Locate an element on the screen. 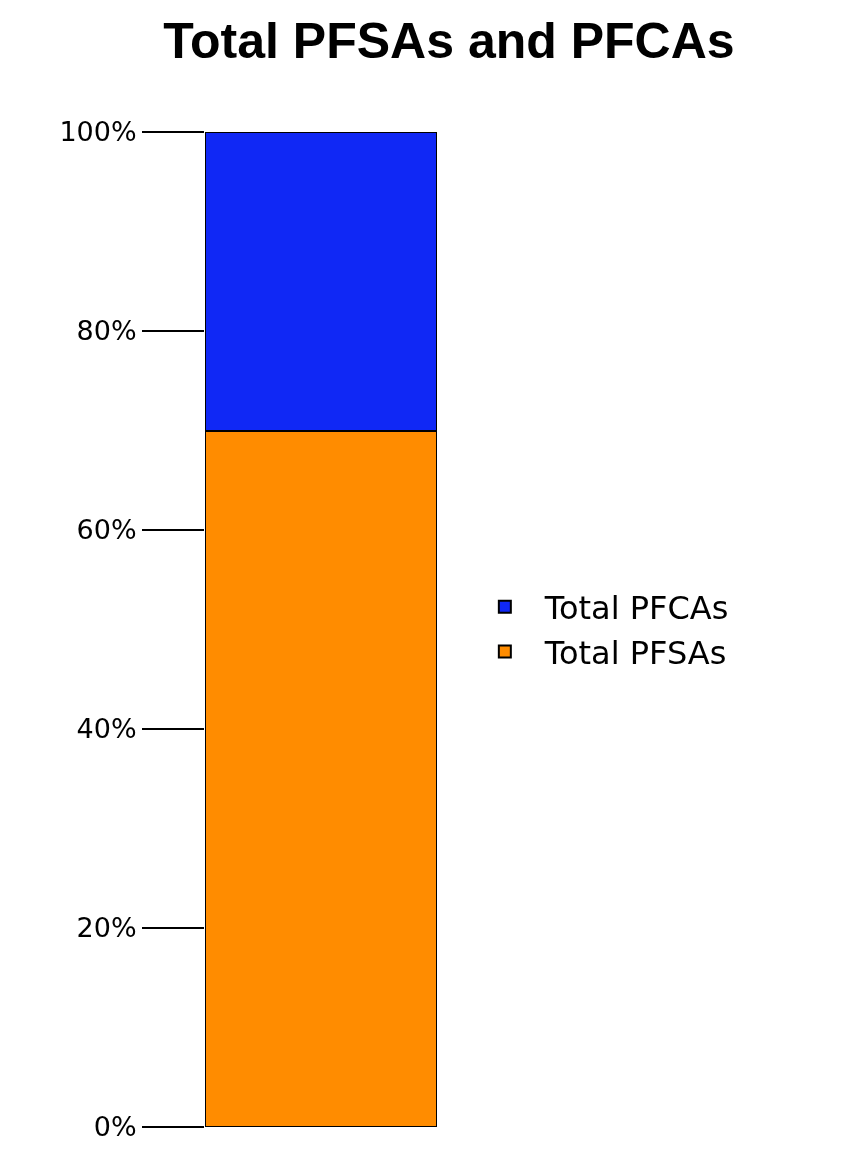 Image resolution: width=847 pixels, height=1169 pixels. y-tick-label: 20% is located at coordinates (106, 928).